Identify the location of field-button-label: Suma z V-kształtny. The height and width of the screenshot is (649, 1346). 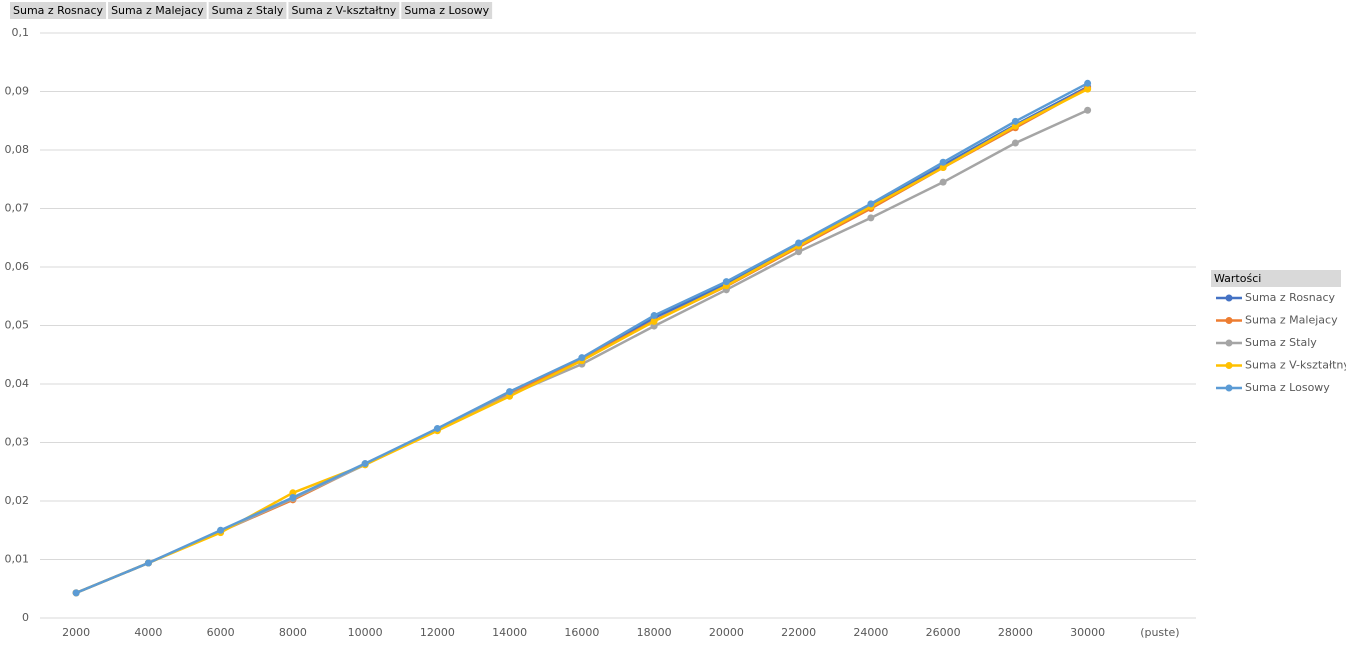
(343, 10).